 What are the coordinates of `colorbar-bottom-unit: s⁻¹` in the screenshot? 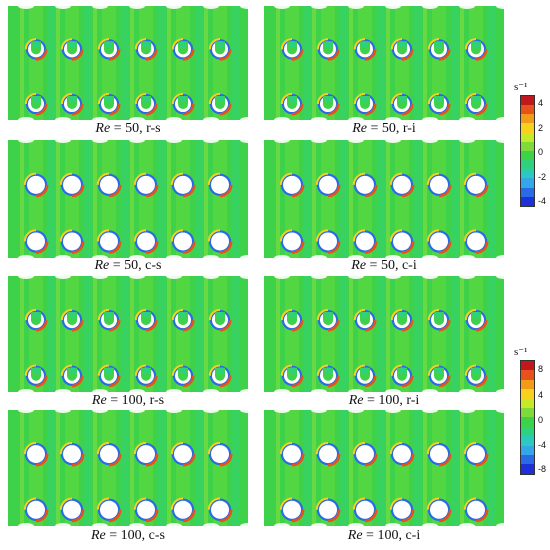 It's located at (521, 352).